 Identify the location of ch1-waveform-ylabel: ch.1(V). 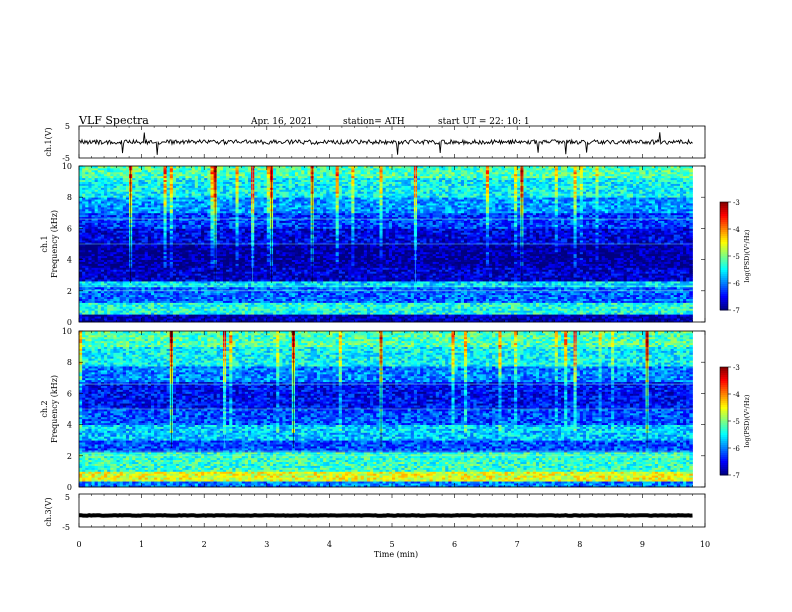
(48, 141).